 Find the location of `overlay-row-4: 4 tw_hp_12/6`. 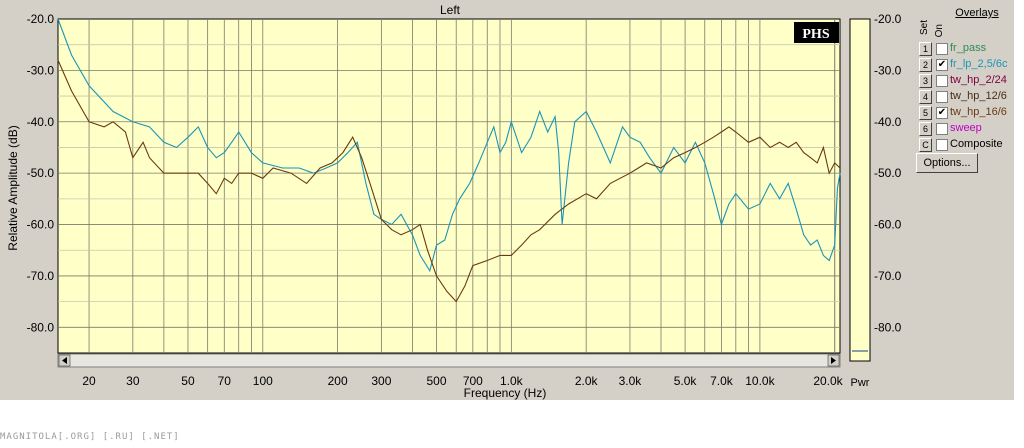

overlay-row-4: 4 tw_hp_12/6 is located at coordinates (966, 97).